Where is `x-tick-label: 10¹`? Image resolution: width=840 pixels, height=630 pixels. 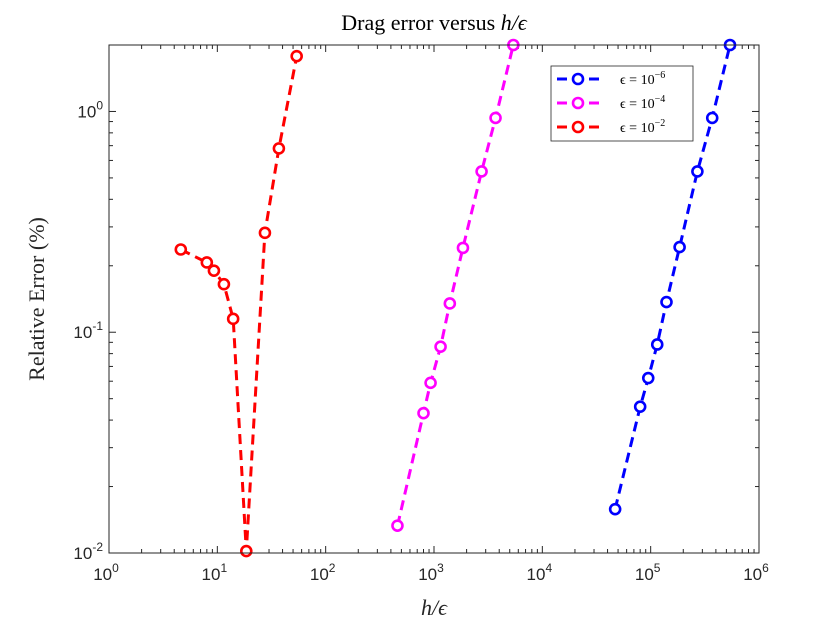
x-tick-label: 10¹ is located at coordinates (215, 572).